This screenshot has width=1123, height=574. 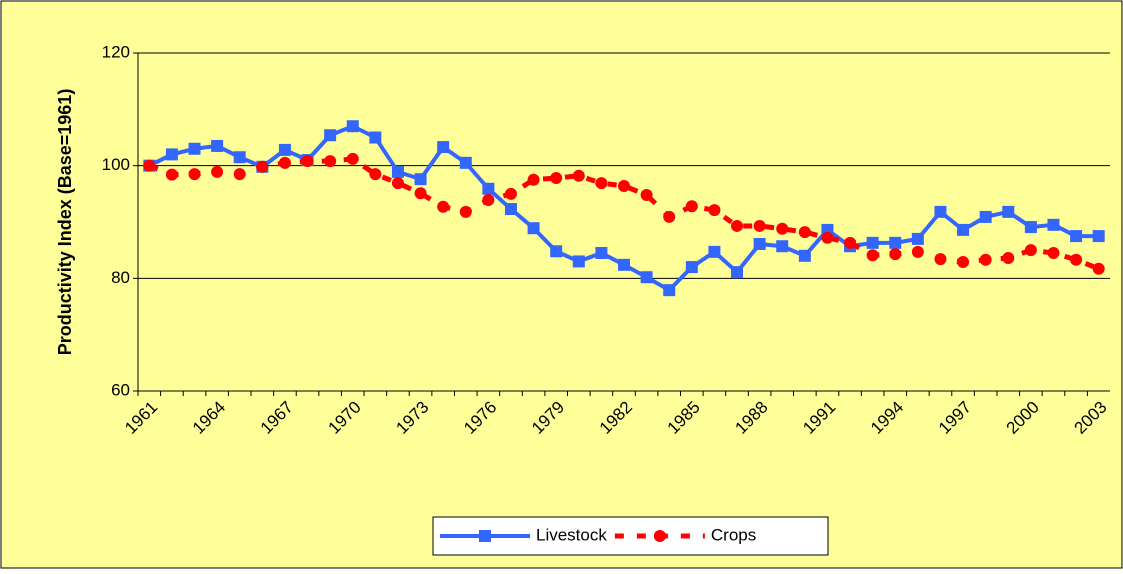 What do you see at coordinates (630, 536) in the screenshot?
I see `legend: Livestock Crops` at bounding box center [630, 536].